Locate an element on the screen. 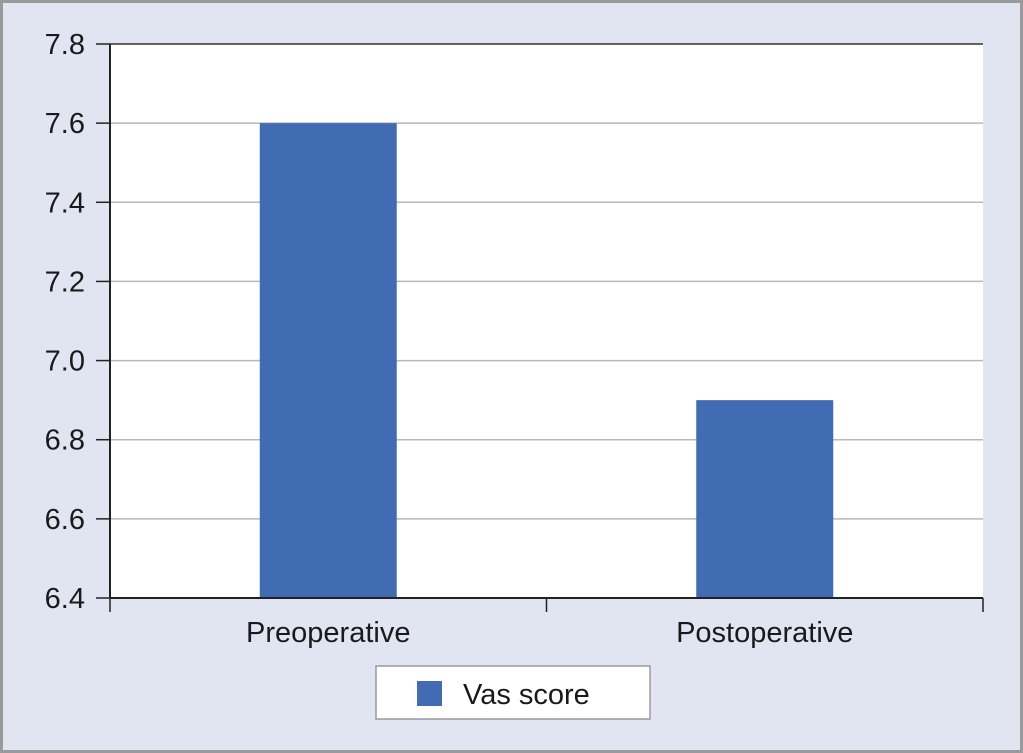 This screenshot has height=753, width=1023. bar-postoperative is located at coordinates (765, 499).